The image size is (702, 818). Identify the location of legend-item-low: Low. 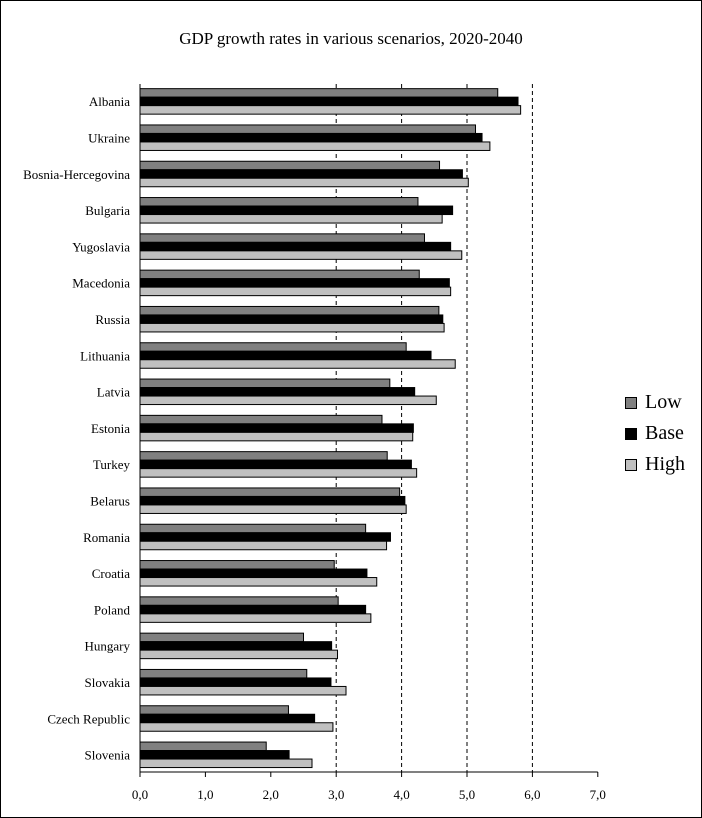
(655, 402).